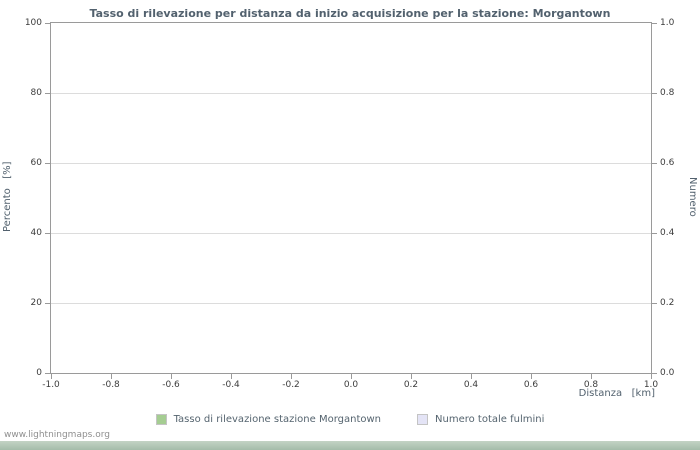 This screenshot has height=450, width=700. What do you see at coordinates (651, 385) in the screenshot?
I see `x-axis-tick-label: 1.0` at bounding box center [651, 385].